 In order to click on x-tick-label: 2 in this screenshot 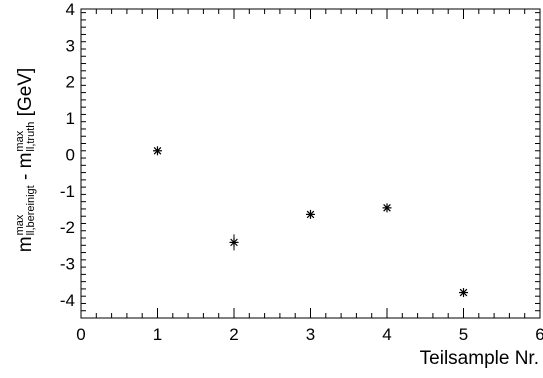, I will do `click(233, 334)`.